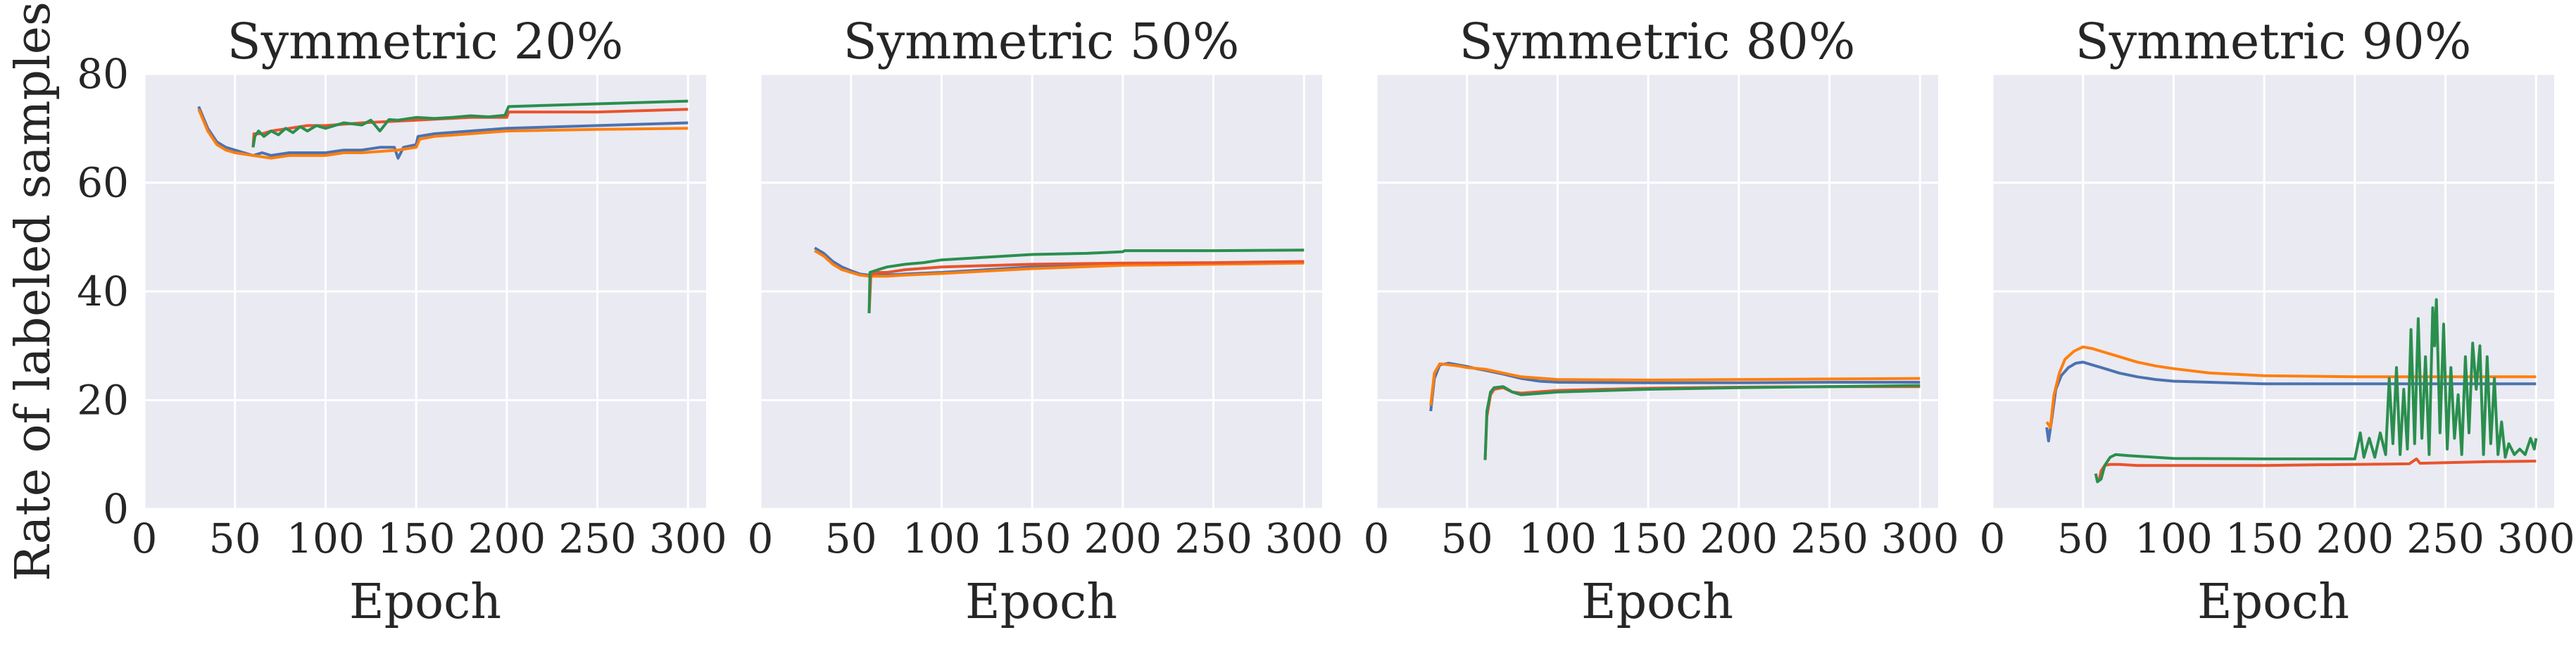 The width and height of the screenshot is (2576, 661). Describe the element at coordinates (103, 183) in the screenshot. I see `y-tick-label: 60` at that location.